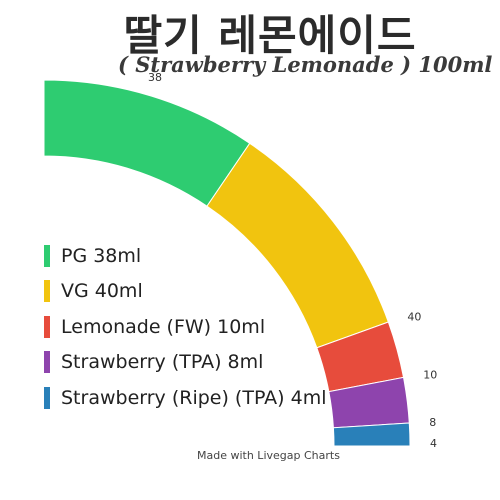 The height and width of the screenshot is (500, 500). Describe the element at coordinates (430, 374) in the screenshot. I see `value-label-3: 10` at that location.